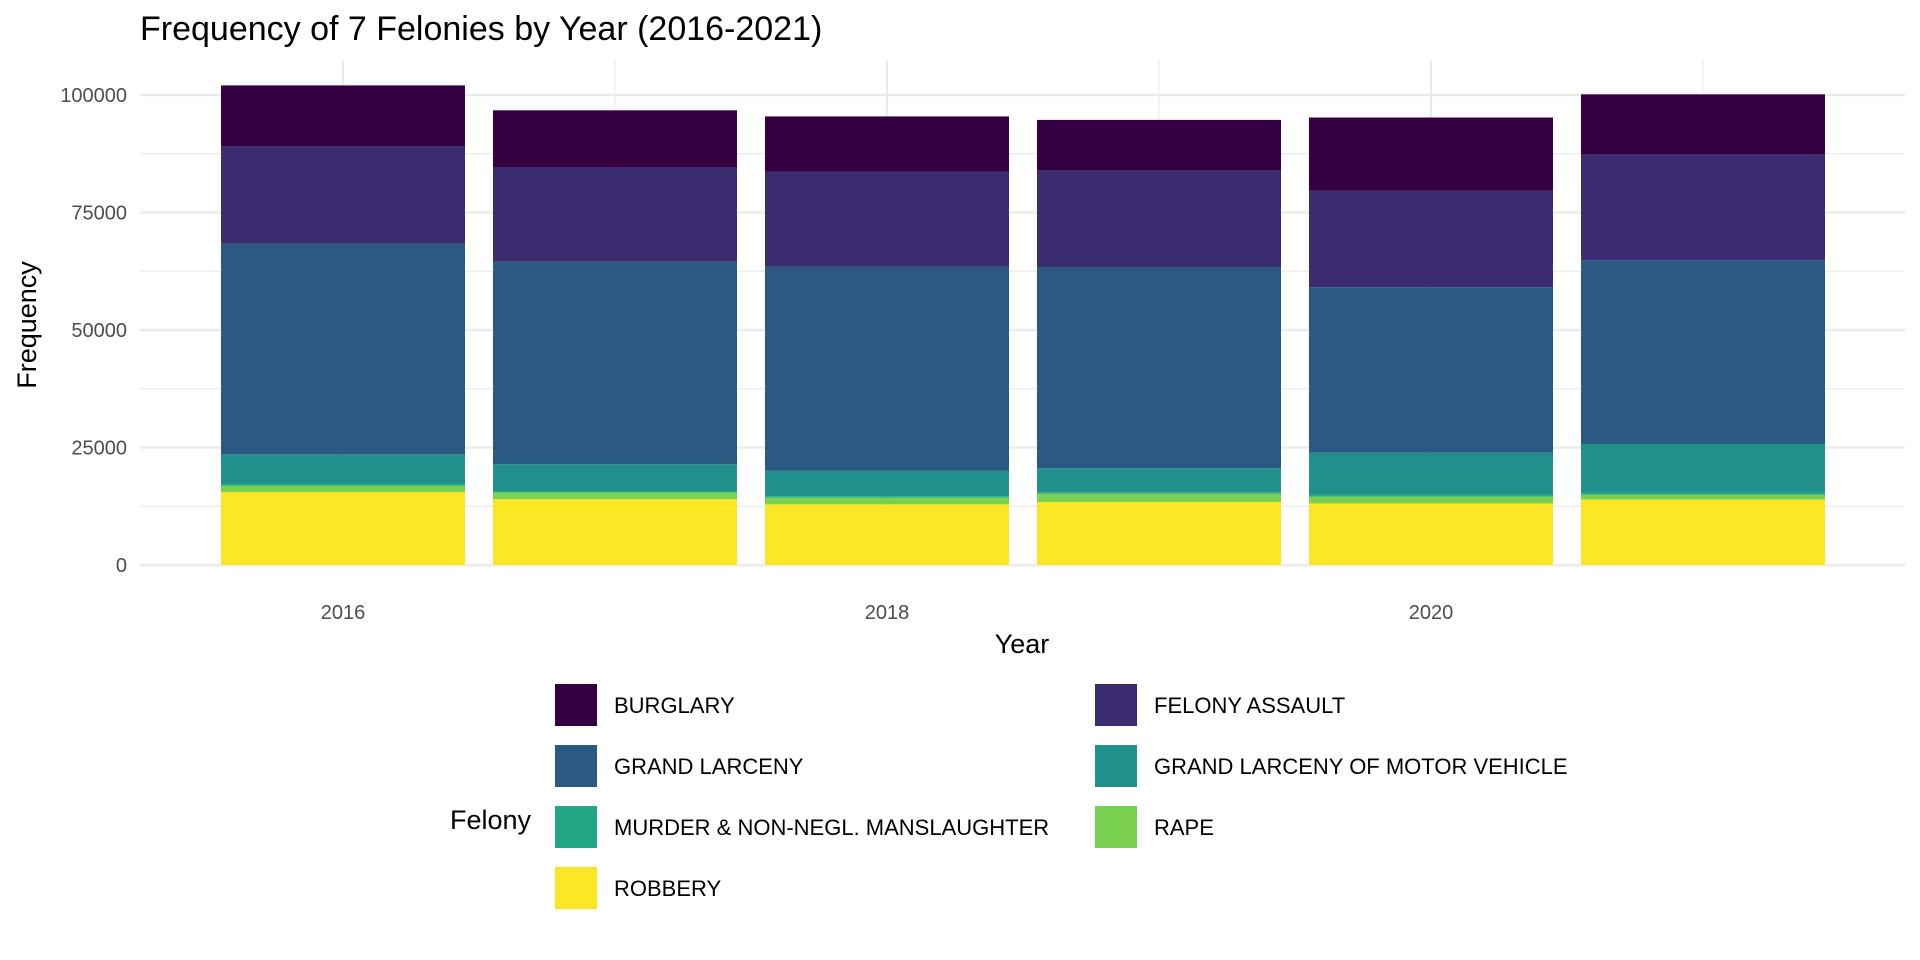 This screenshot has width=1920, height=960. I want to click on y-tick-label: 75000, so click(99, 214).